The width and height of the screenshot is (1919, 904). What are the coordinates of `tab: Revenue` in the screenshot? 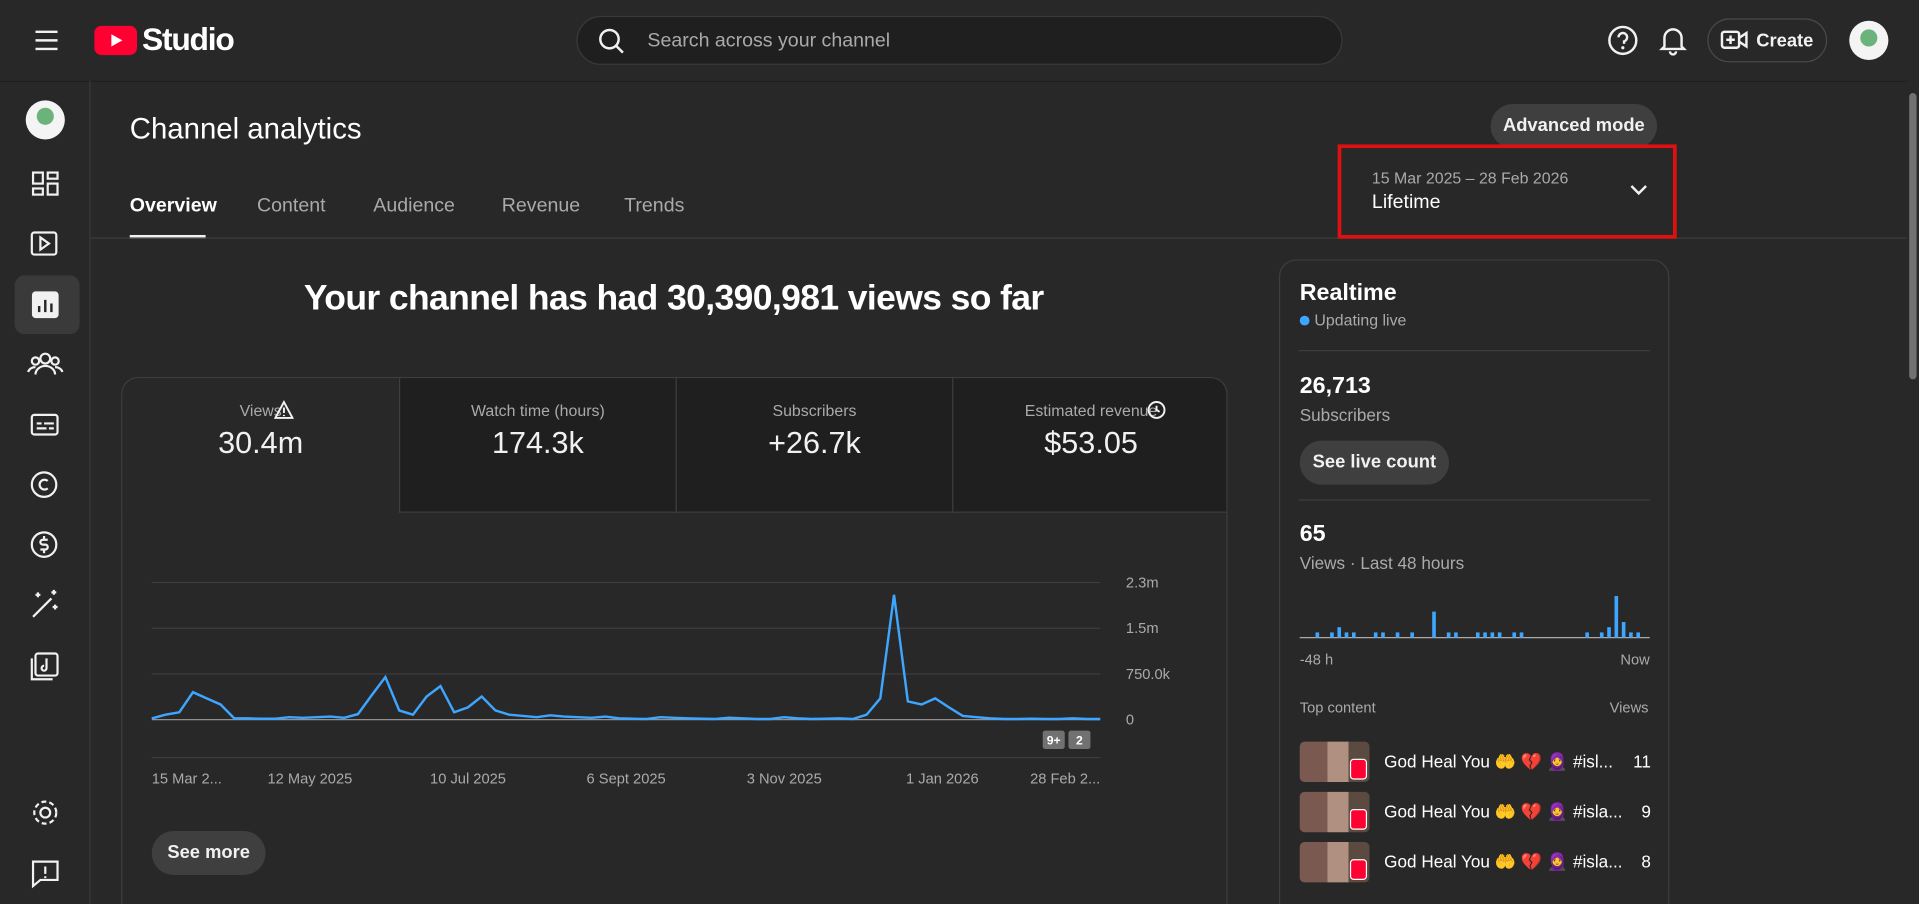 It's located at (541, 206).